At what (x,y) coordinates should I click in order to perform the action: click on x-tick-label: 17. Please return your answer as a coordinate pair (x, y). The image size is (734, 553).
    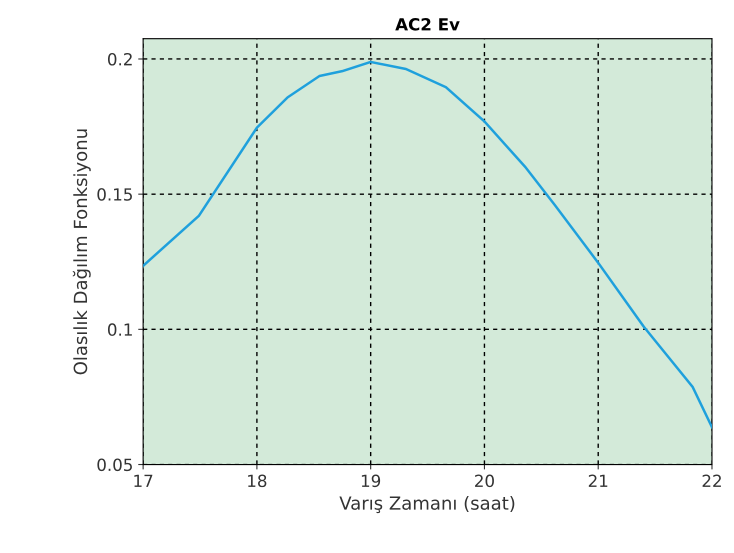
    Looking at the image, I should click on (143, 480).